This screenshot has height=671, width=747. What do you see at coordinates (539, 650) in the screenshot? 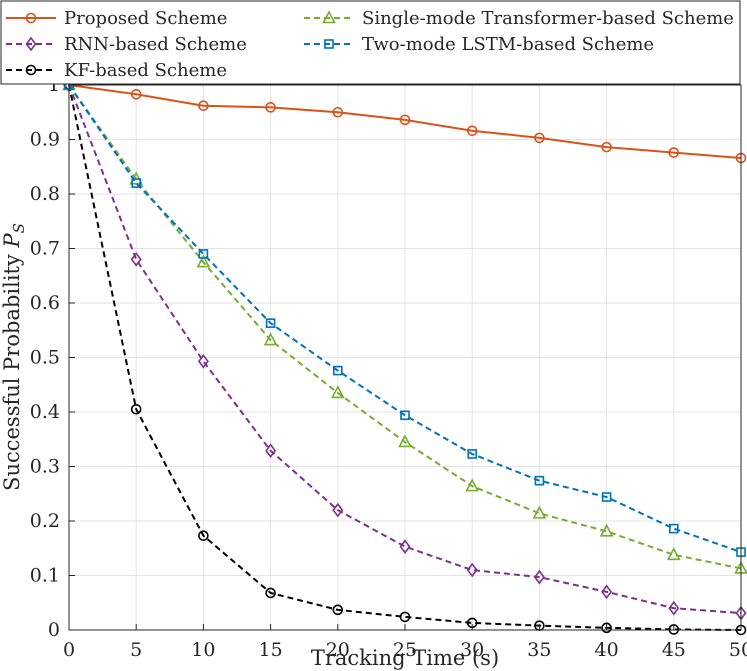
I see `x-tick-label: 35` at bounding box center [539, 650].